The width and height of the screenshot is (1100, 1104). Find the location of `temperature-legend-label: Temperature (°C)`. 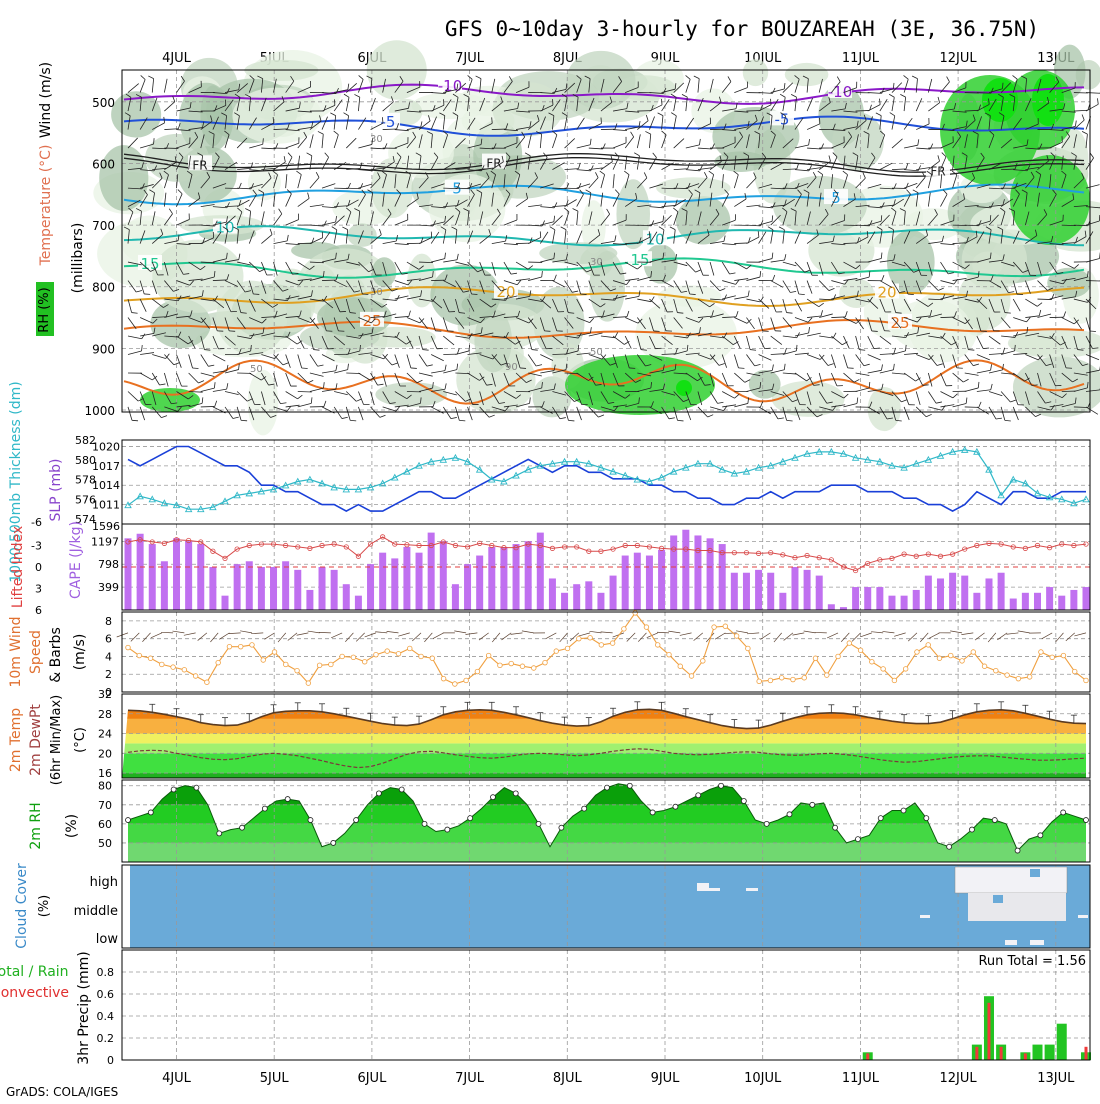

temperature-legend-label: Temperature (°C) is located at coordinates (46, 206).